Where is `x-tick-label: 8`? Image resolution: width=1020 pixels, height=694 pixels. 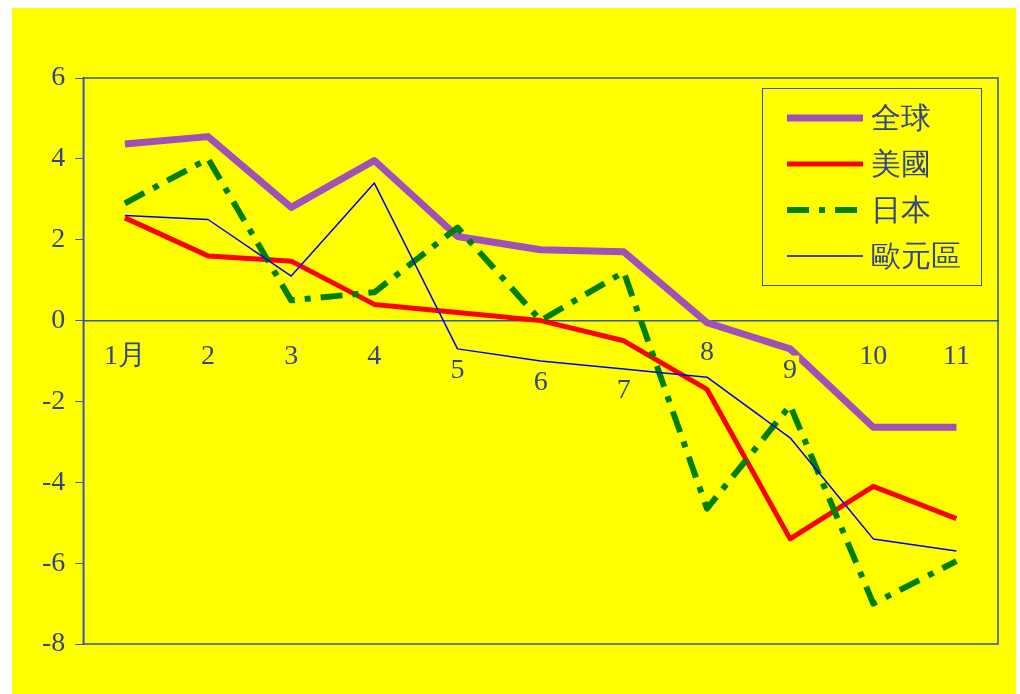
x-tick-label: 8 is located at coordinates (706, 350).